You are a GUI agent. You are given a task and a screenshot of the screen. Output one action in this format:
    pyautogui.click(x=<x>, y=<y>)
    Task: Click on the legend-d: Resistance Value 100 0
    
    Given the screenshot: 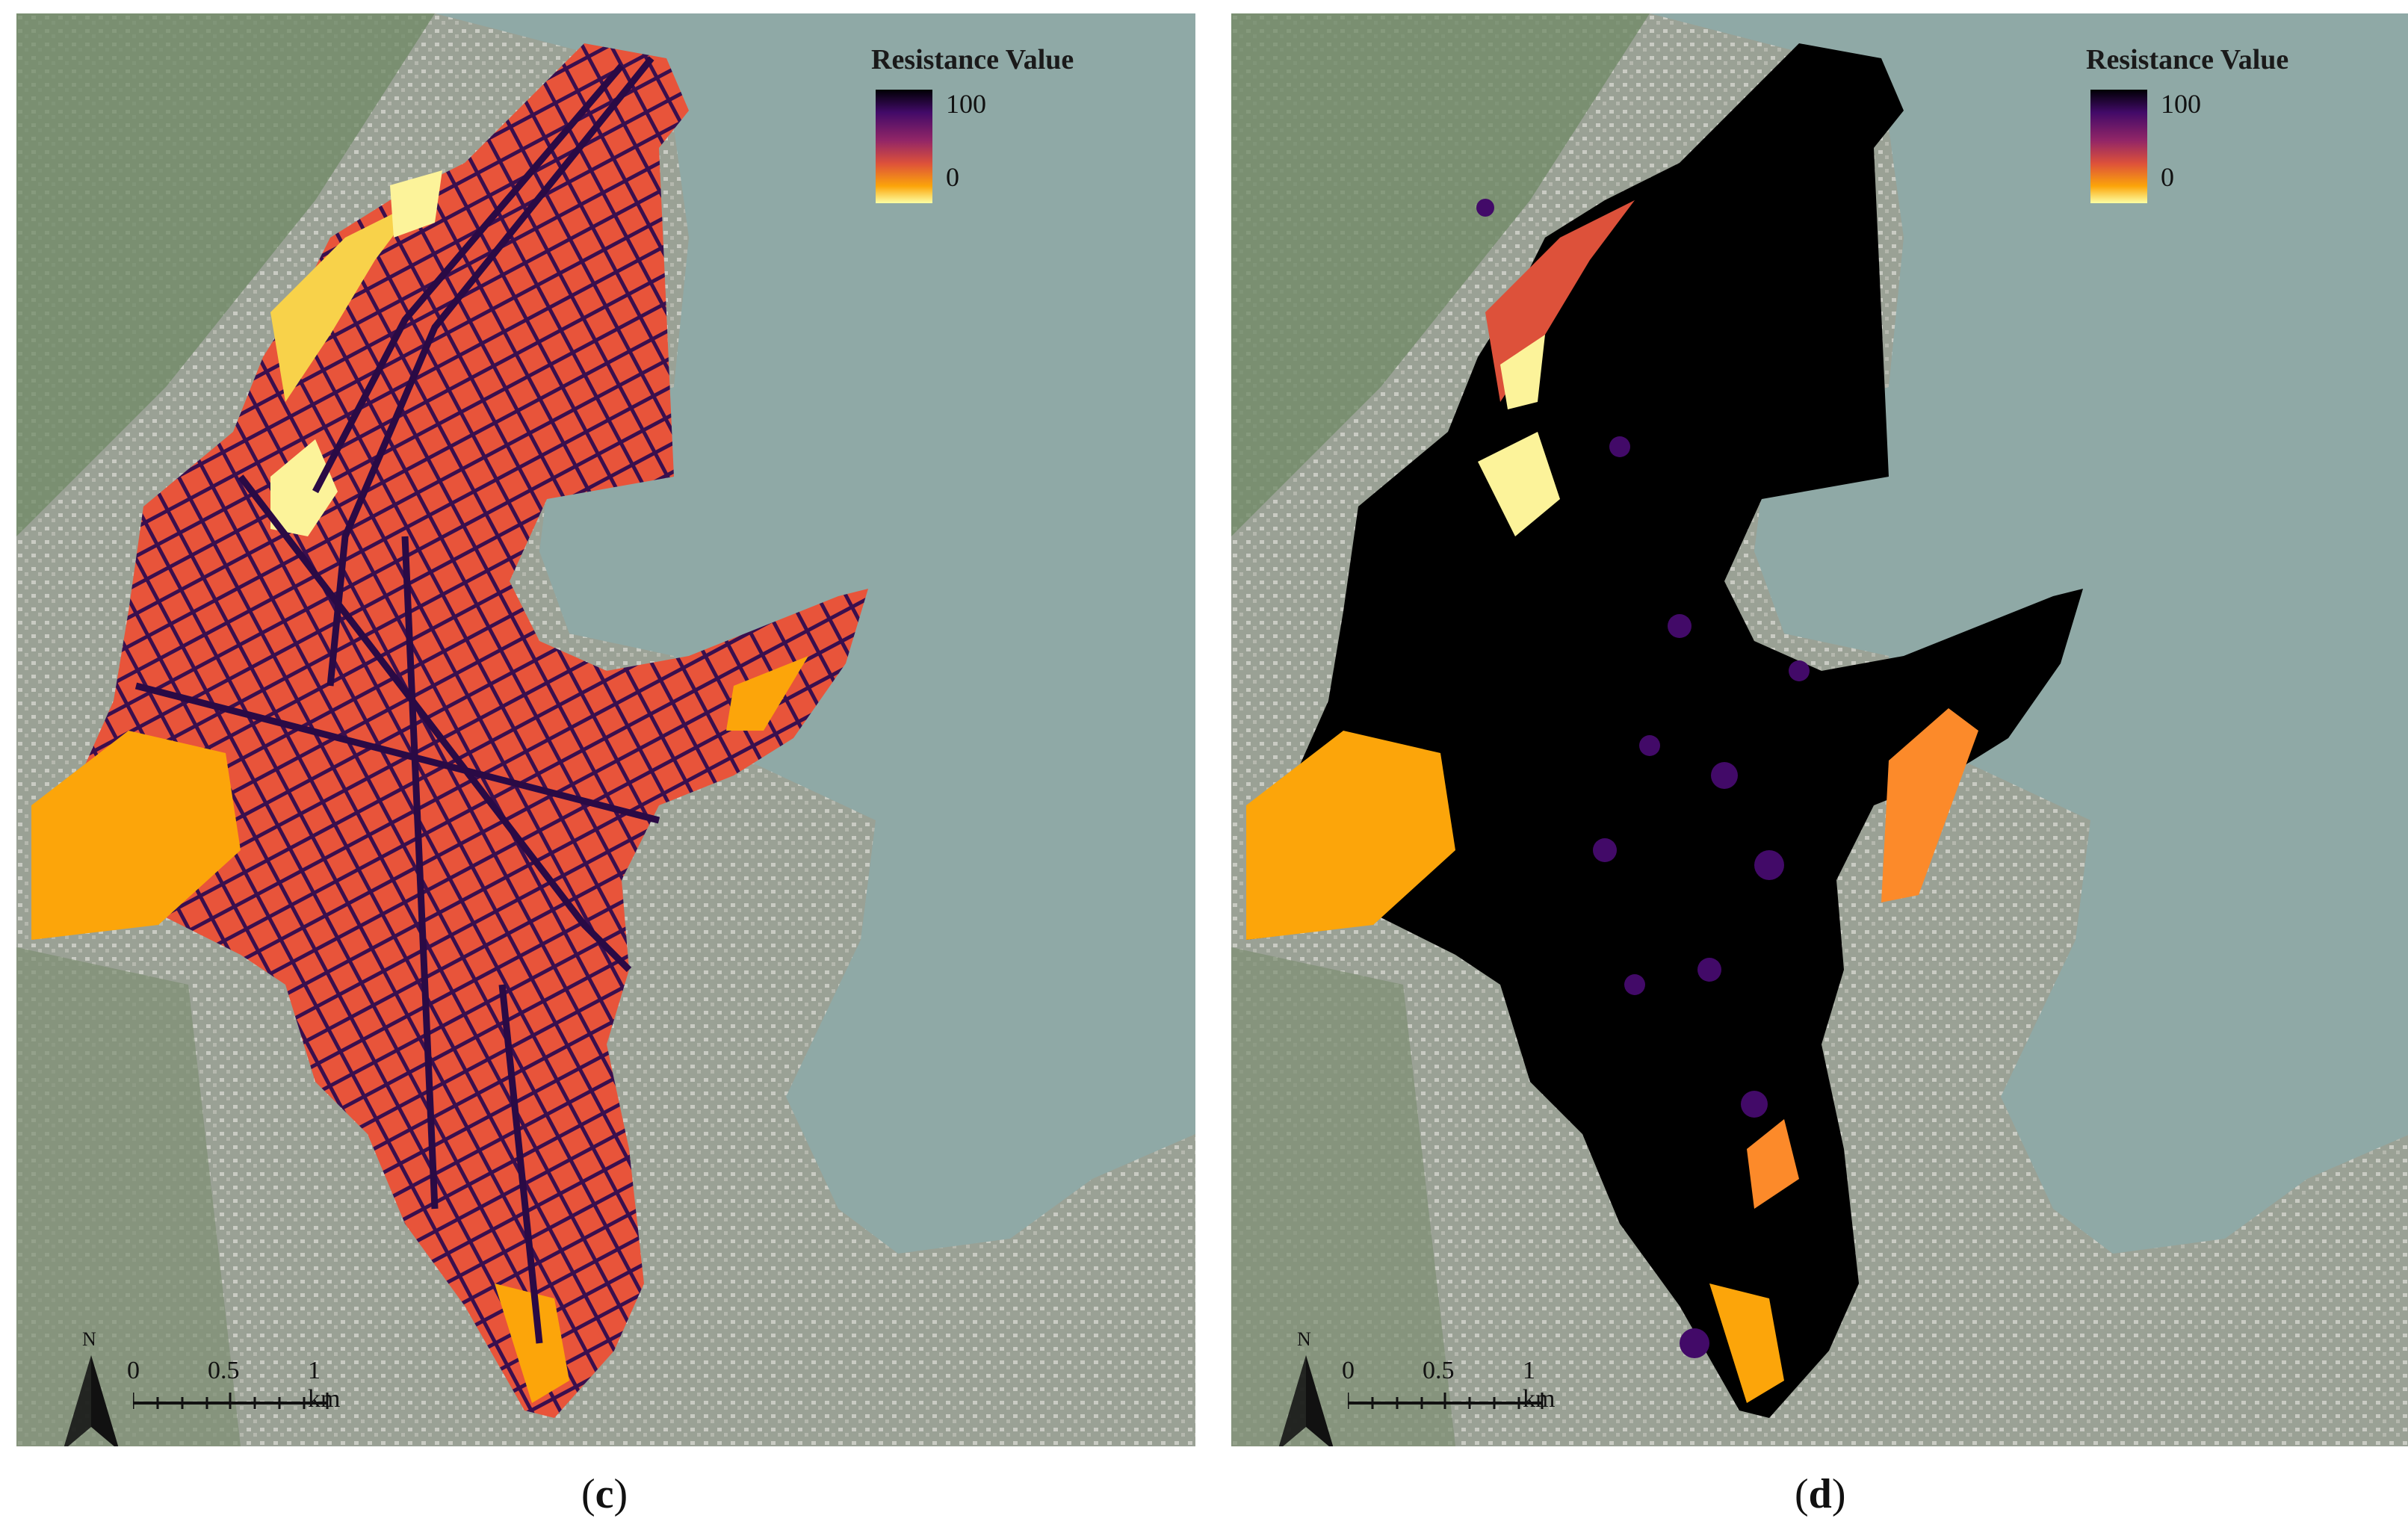 What is the action you would take?
    pyautogui.click(x=2205, y=123)
    